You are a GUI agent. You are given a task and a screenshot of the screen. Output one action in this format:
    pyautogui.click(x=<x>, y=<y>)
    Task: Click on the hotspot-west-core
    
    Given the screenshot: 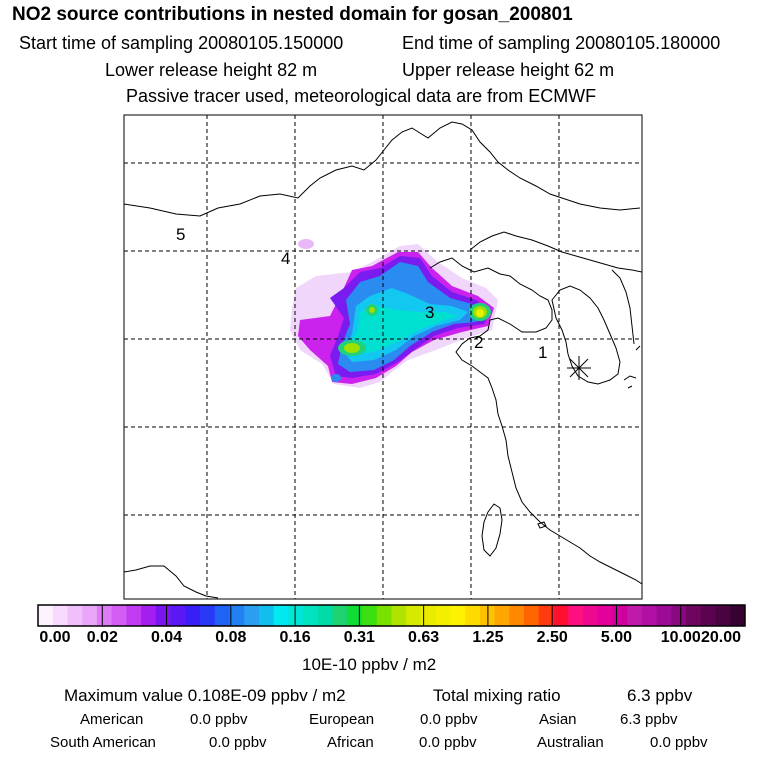 What is the action you would take?
    pyautogui.click(x=352, y=348)
    